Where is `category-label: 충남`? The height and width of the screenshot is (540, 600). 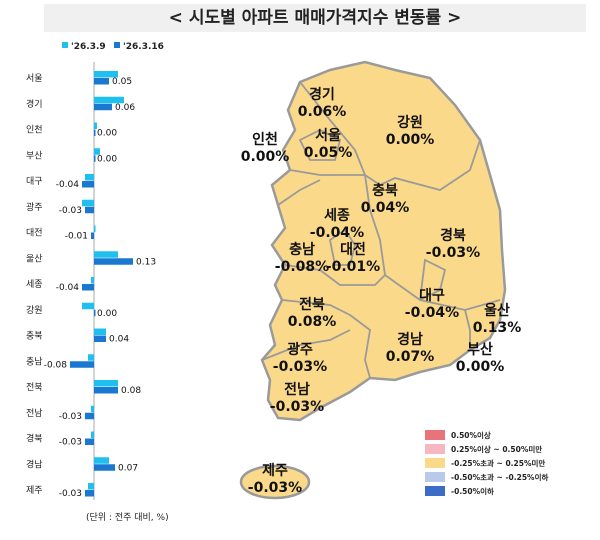
category-label: 충남 is located at coordinates (34, 361).